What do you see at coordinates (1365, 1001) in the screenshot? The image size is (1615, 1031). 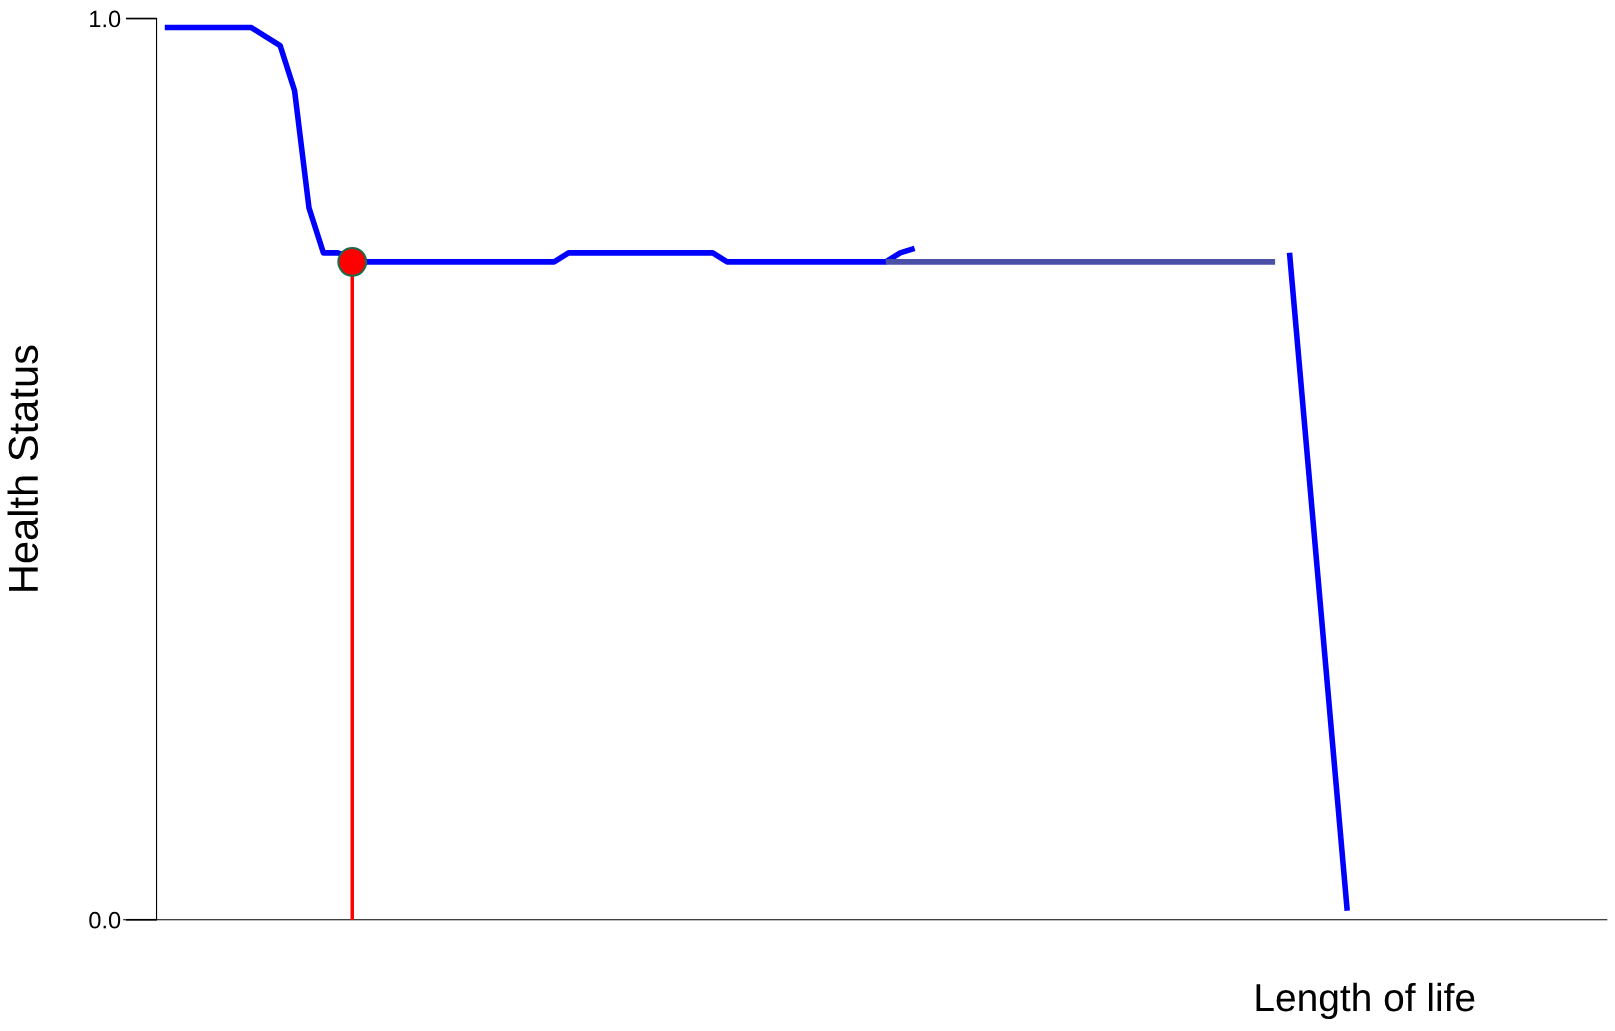 I see `x-axis-title: Length of life` at bounding box center [1365, 1001].